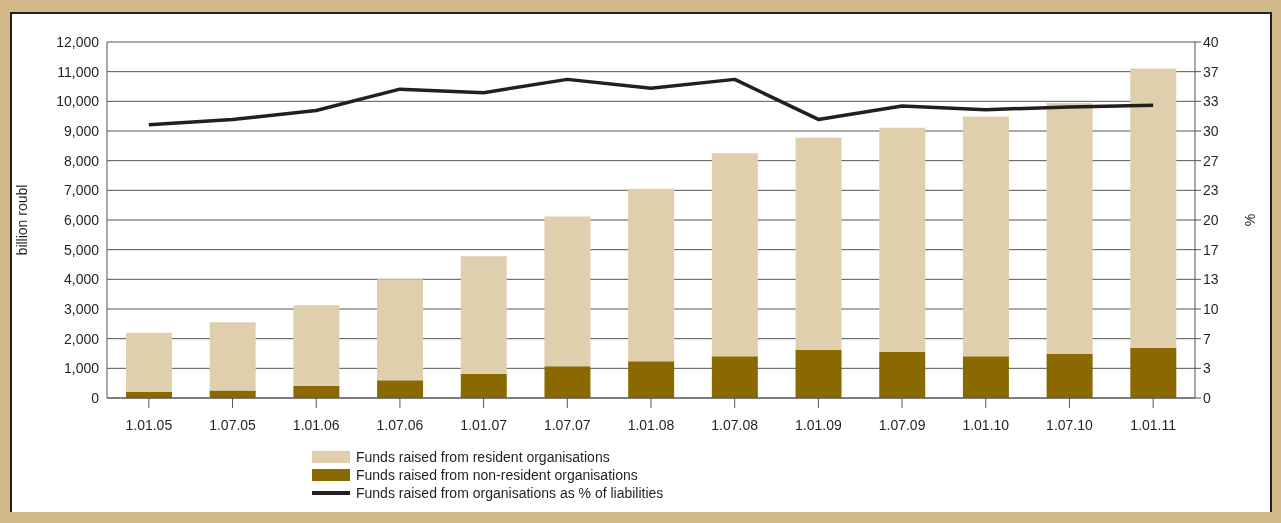  Describe the element at coordinates (81, 160) in the screenshot. I see `y-tick-label: 8,000` at that location.